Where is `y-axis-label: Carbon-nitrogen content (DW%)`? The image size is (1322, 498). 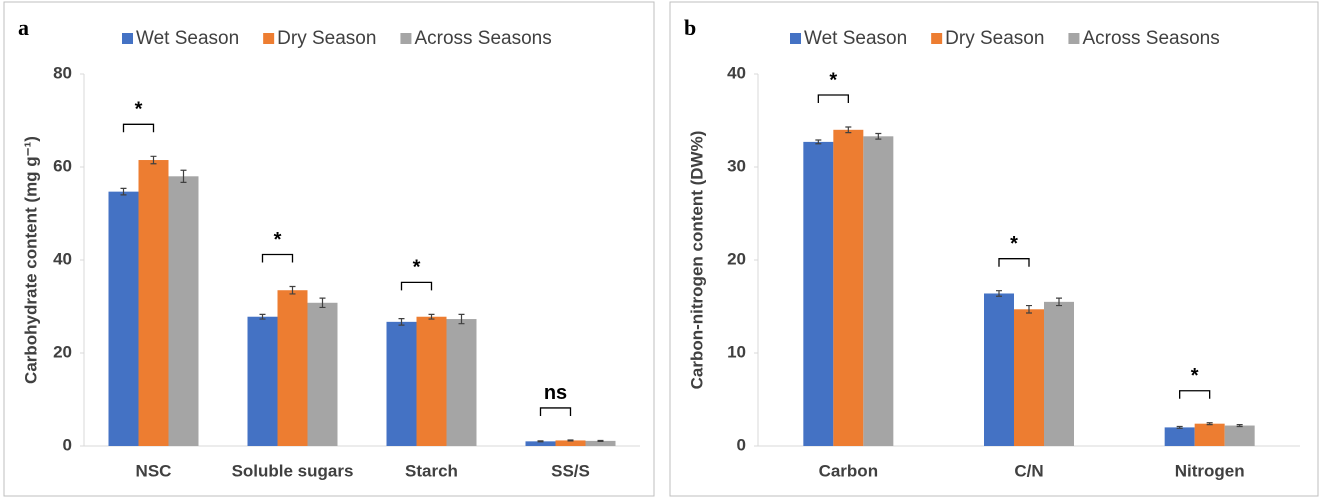
y-axis-label: Carbon-nitrogen content (DW%) is located at coordinates (696, 260).